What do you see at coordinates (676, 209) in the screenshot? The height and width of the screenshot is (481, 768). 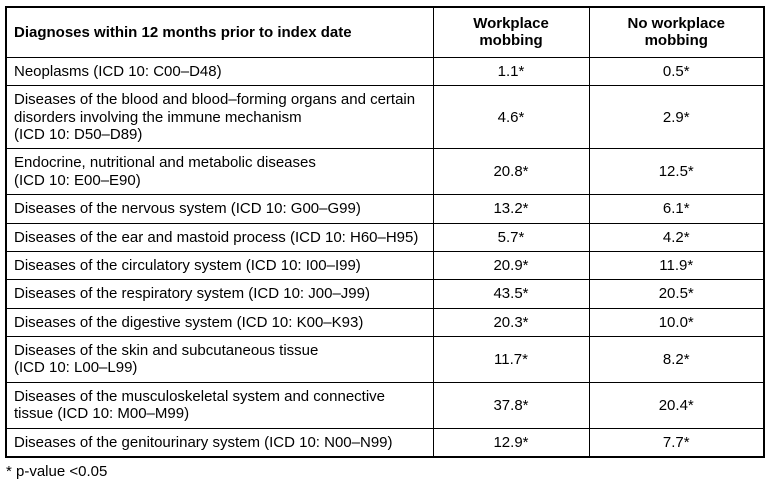 I see `no-workplace-mobbing-value: 6.1*` at bounding box center [676, 209].